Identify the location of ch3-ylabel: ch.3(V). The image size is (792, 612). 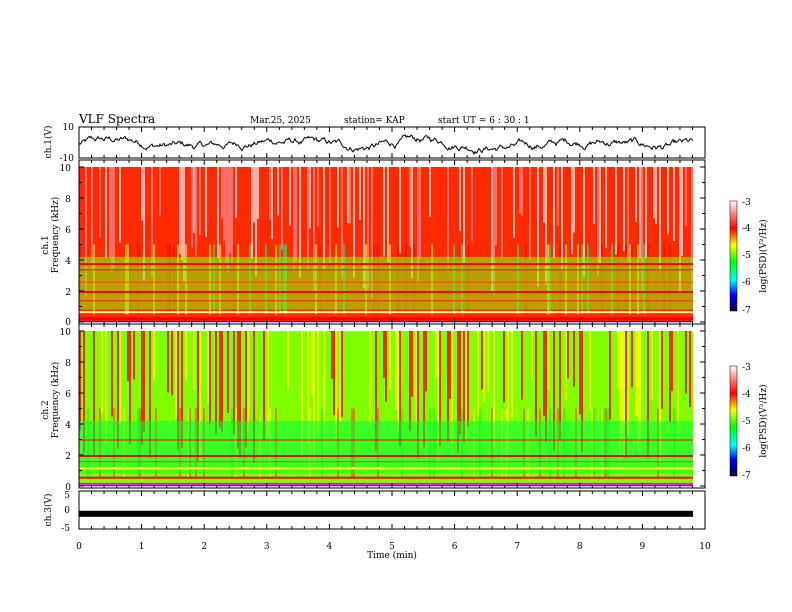
(48, 510).